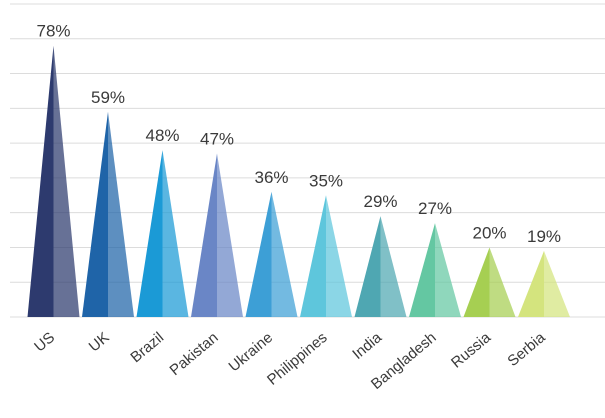 The image size is (605, 418). What do you see at coordinates (557, 283) in the screenshot?
I see `bar-serbia-right` at bounding box center [557, 283].